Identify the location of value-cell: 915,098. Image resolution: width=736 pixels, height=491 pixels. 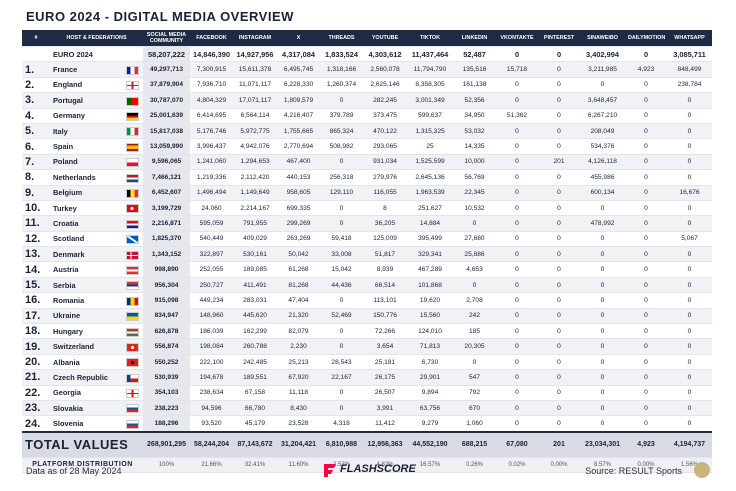
(166, 300).